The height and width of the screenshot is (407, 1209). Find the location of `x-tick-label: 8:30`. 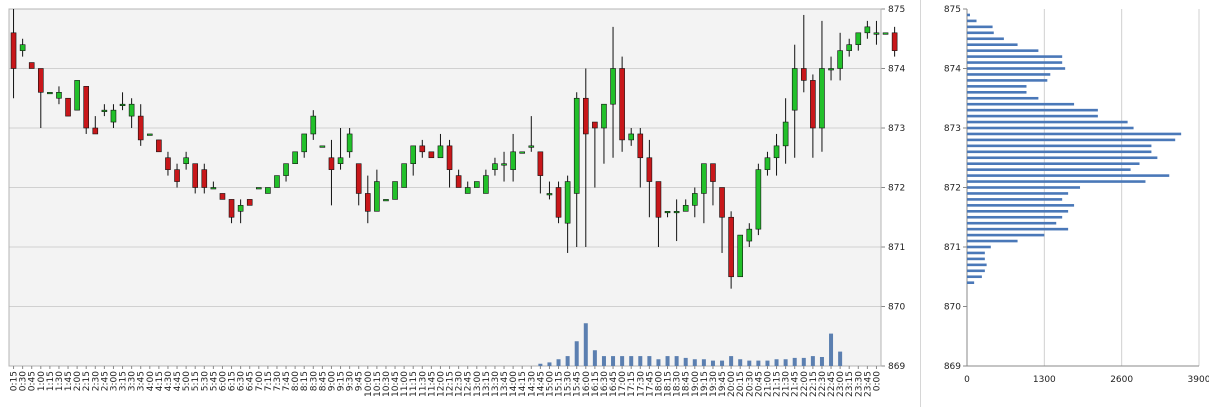

x-tick-label: 8:30 is located at coordinates (314, 381).